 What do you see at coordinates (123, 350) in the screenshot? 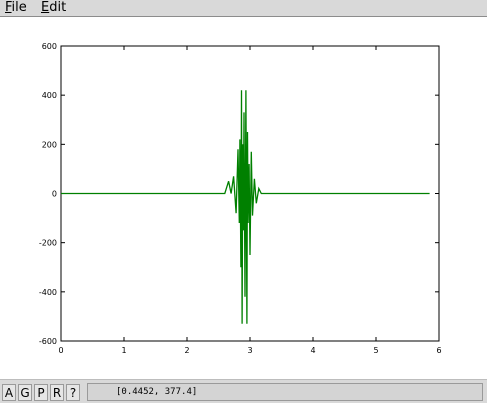
I see `x-tick-label: 1` at bounding box center [123, 350].